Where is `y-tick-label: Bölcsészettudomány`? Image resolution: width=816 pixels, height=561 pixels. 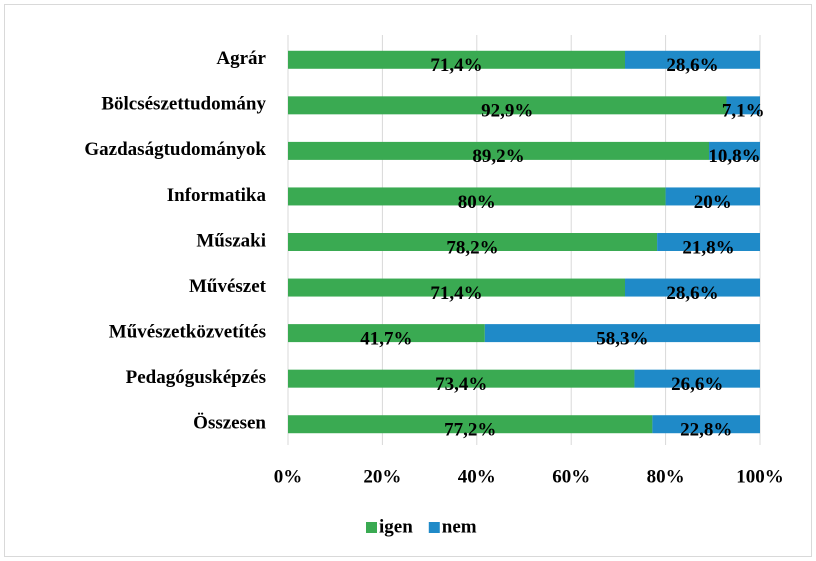
y-tick-label: Bölcsészettudomány is located at coordinates (183, 104).